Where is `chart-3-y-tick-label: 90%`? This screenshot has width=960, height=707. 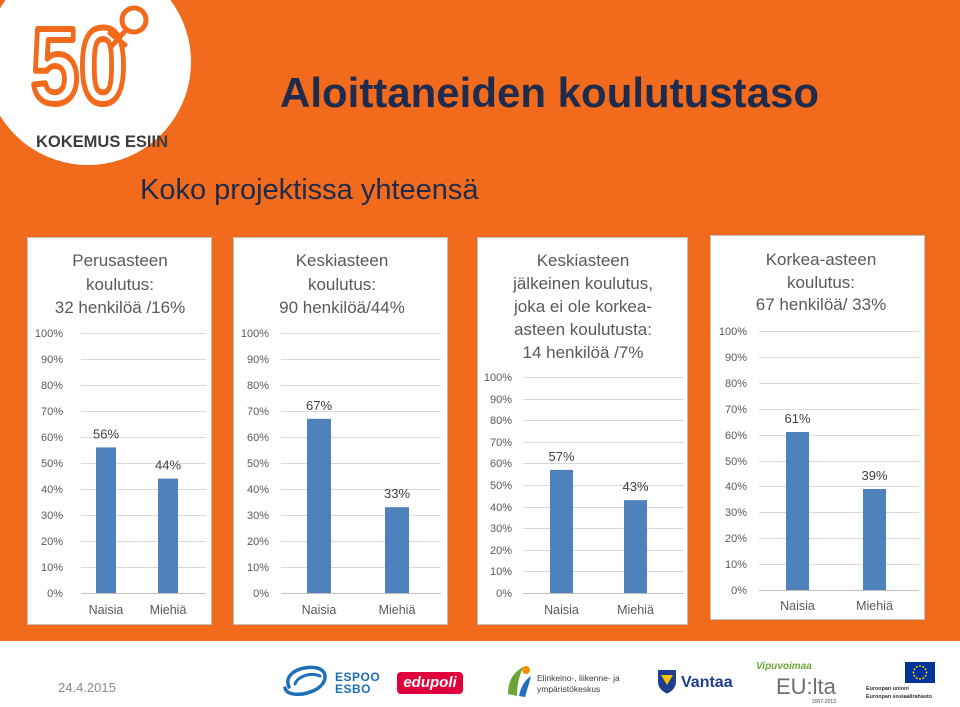 chart-3-y-tick-label: 90% is located at coordinates (501, 400).